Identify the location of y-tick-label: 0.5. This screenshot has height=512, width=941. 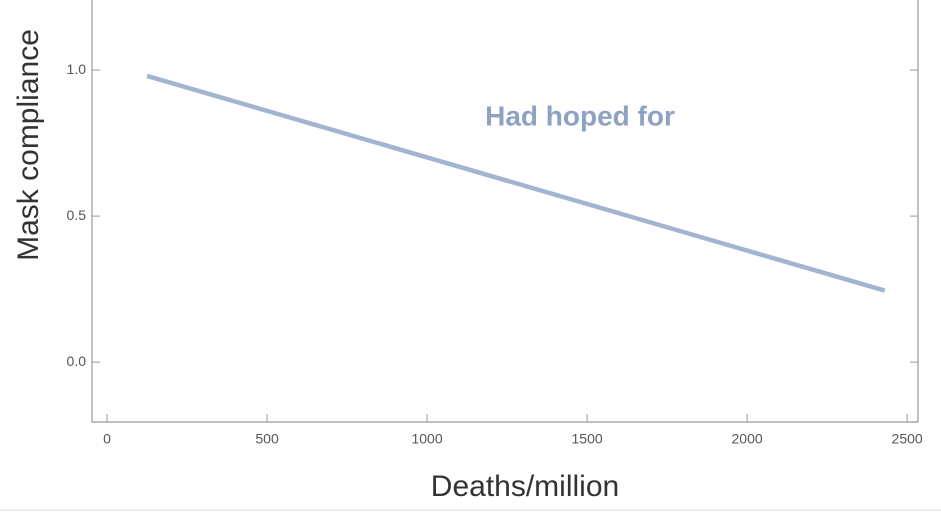
(77, 215).